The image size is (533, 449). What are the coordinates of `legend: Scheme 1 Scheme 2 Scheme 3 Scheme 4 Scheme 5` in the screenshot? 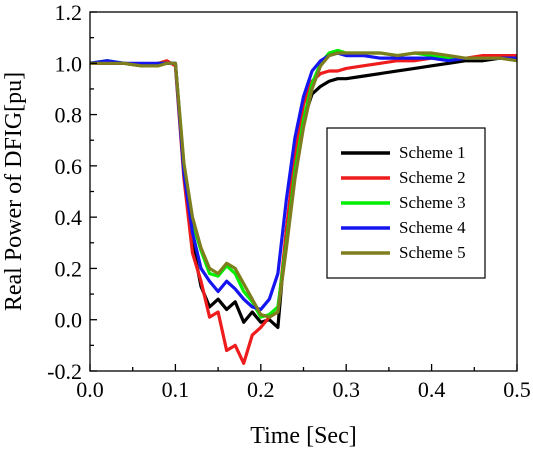 It's located at (406, 203).